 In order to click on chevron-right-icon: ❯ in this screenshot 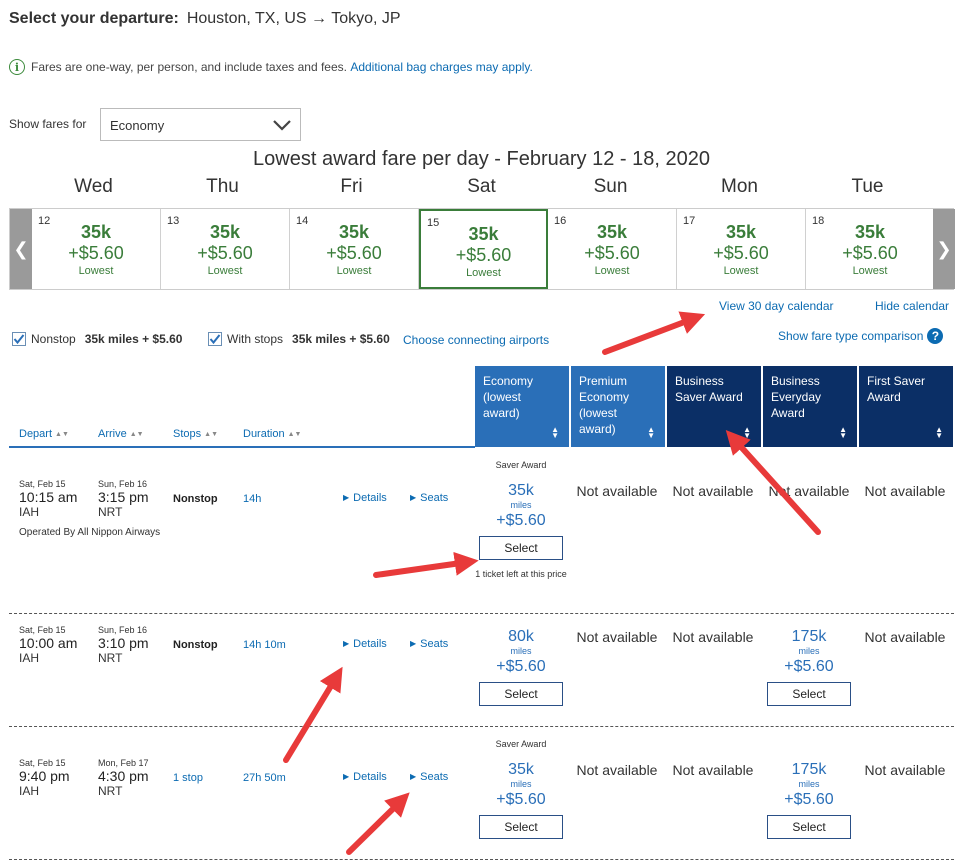, I will do `click(944, 248)`.